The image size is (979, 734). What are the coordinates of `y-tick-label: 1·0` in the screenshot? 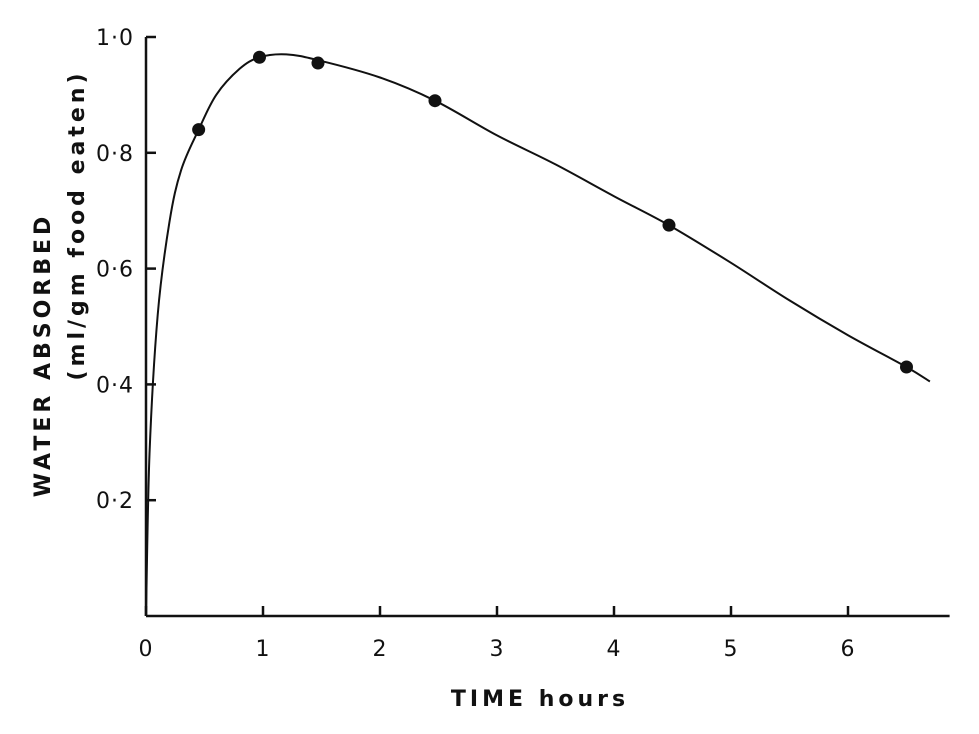 It's located at (115, 38).